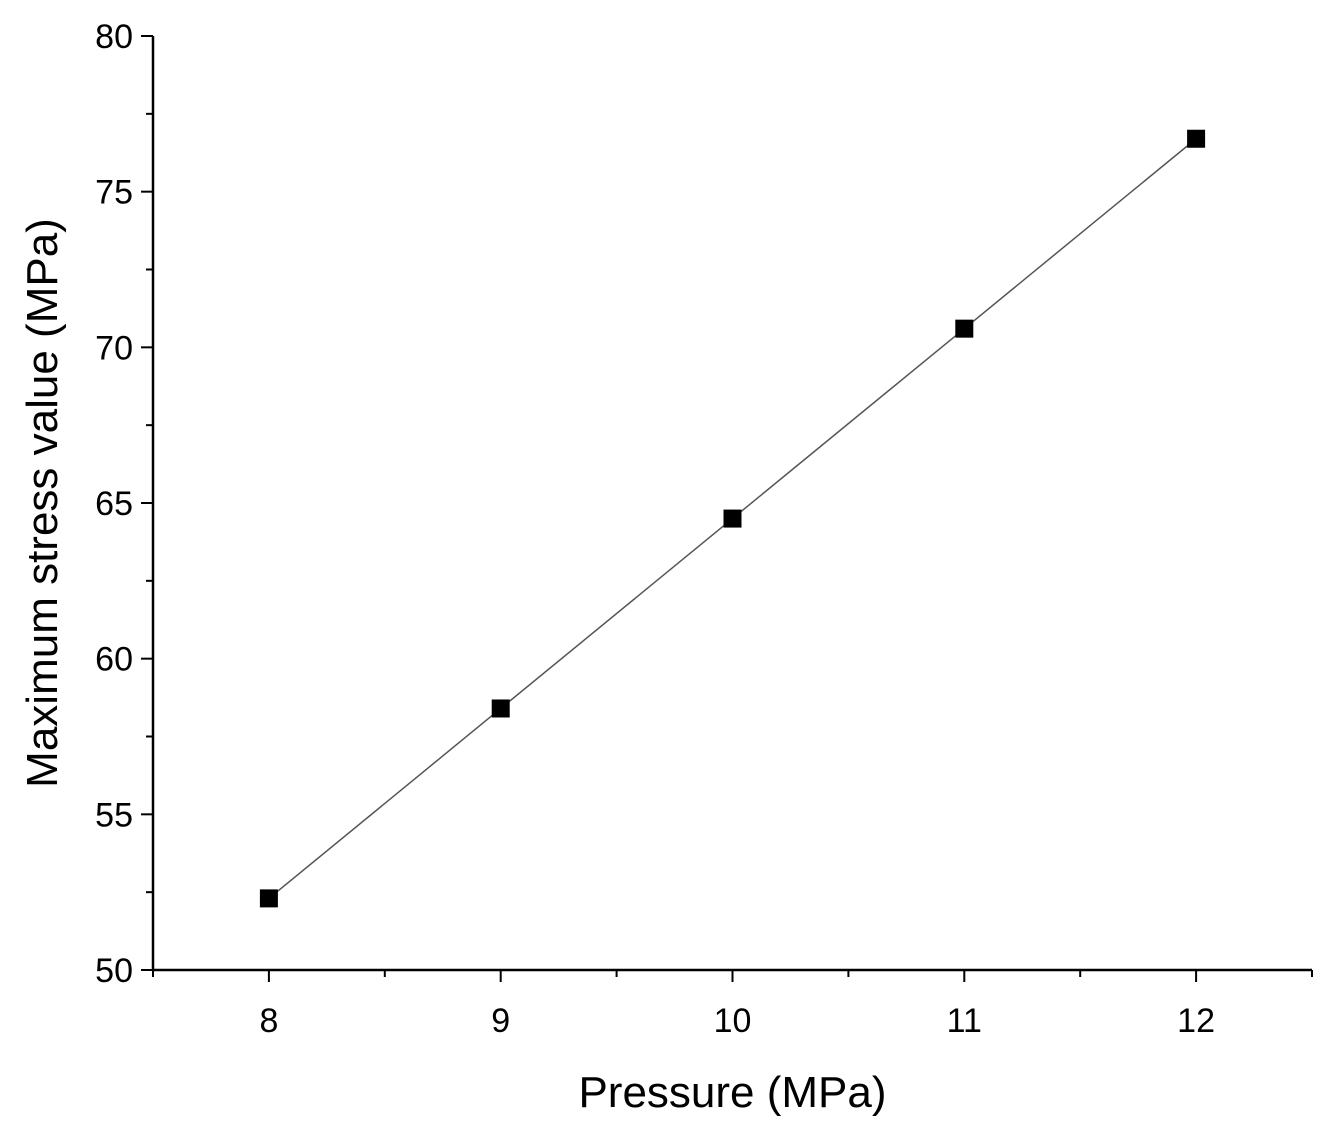 The width and height of the screenshot is (1335, 1128). Describe the element at coordinates (114, 815) in the screenshot. I see `y-tick-label: 55` at that location.